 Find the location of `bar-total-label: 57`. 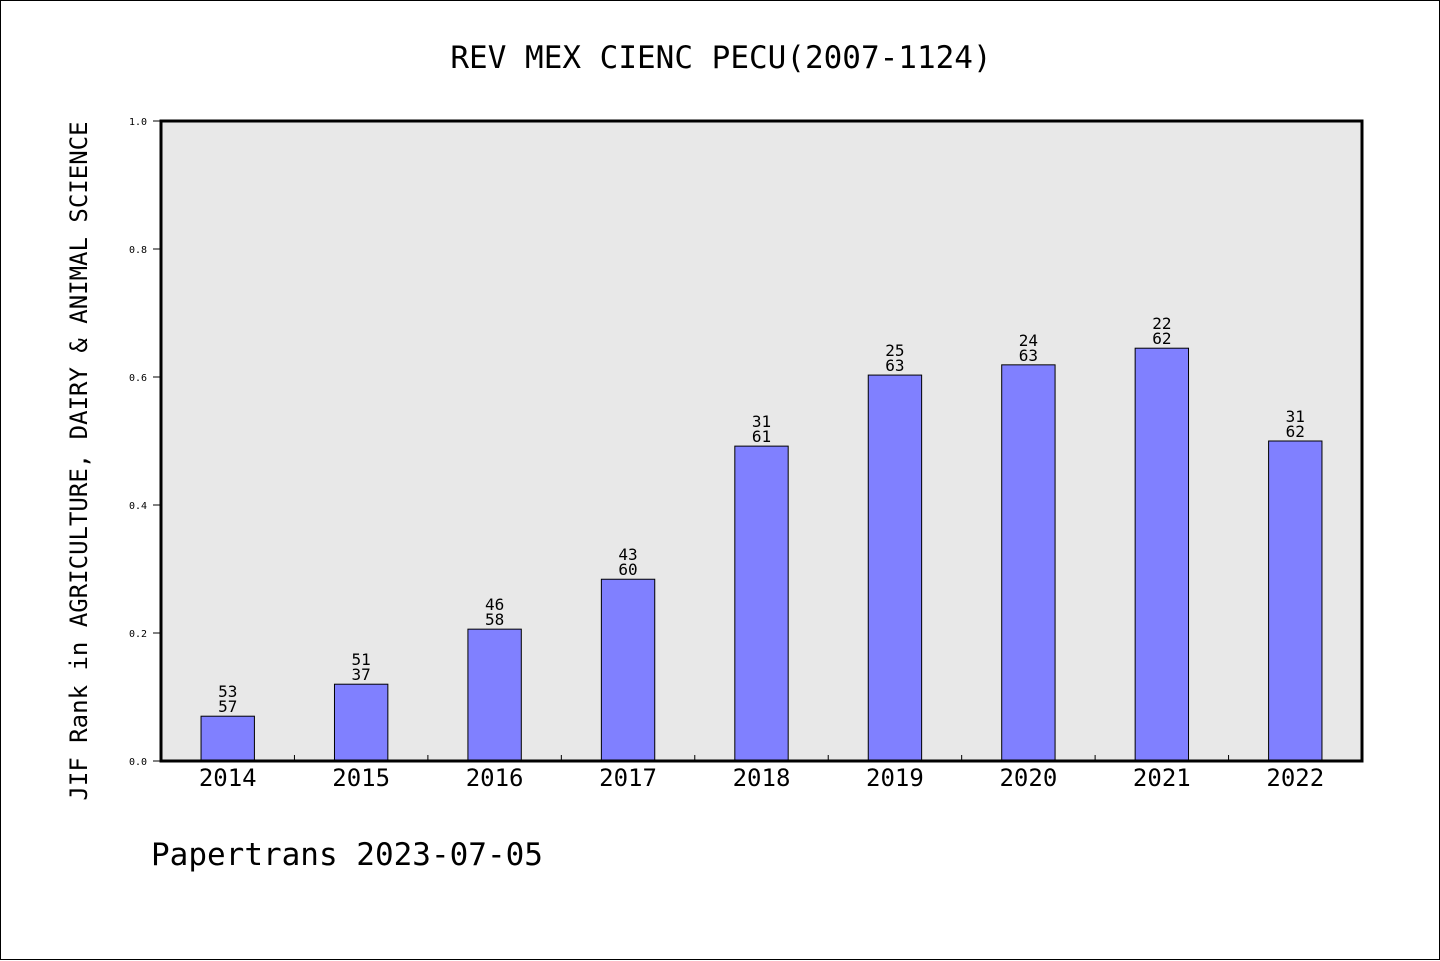

bar-total-label: 57 is located at coordinates (227, 706).